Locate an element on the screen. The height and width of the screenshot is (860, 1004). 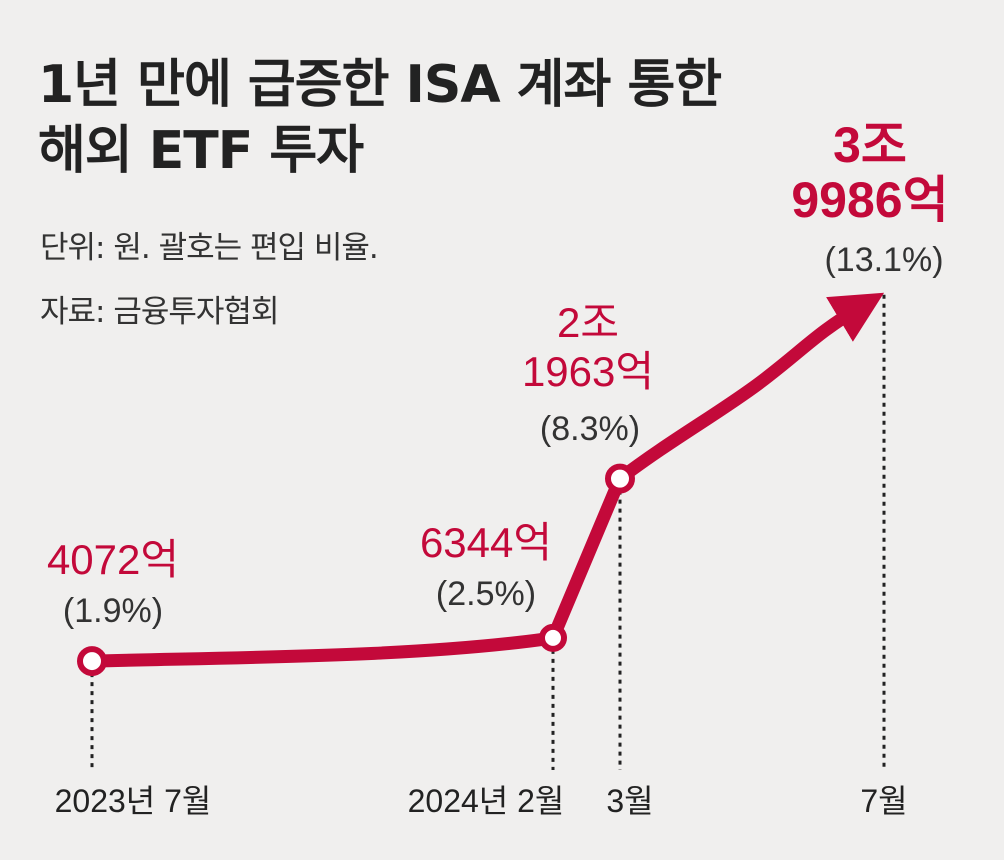
value-label: 2조 is located at coordinates (588, 322).